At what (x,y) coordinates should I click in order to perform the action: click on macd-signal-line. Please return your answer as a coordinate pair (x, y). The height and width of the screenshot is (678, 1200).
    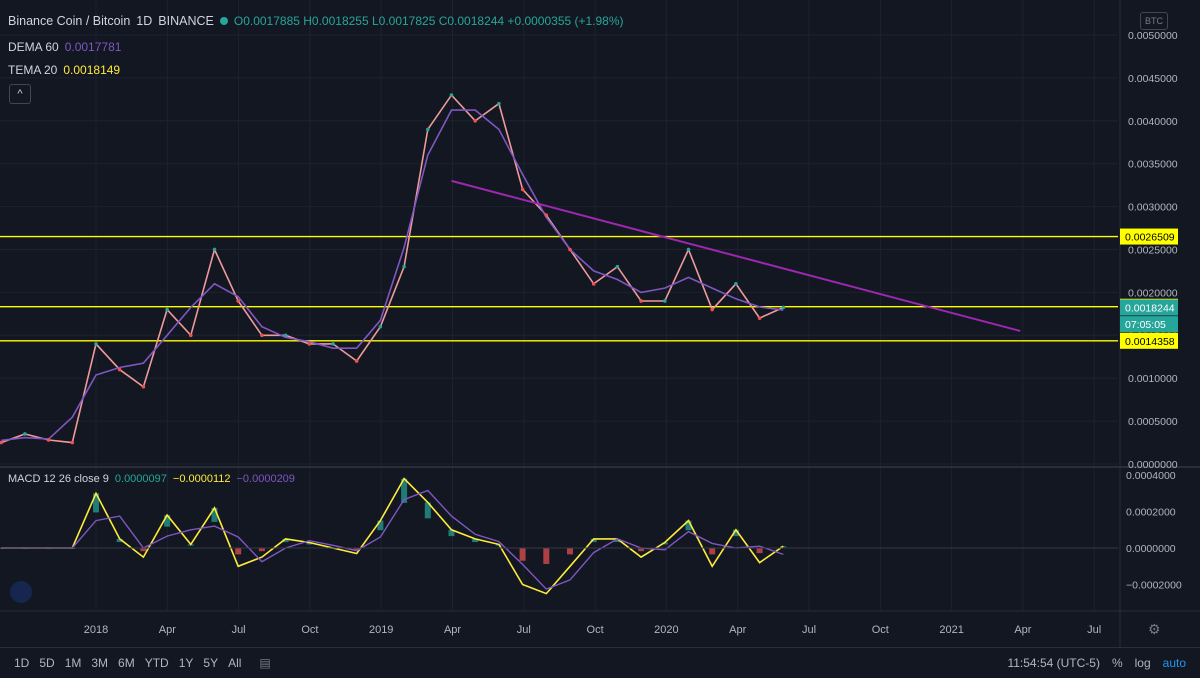
    Looking at the image, I should click on (392, 539).